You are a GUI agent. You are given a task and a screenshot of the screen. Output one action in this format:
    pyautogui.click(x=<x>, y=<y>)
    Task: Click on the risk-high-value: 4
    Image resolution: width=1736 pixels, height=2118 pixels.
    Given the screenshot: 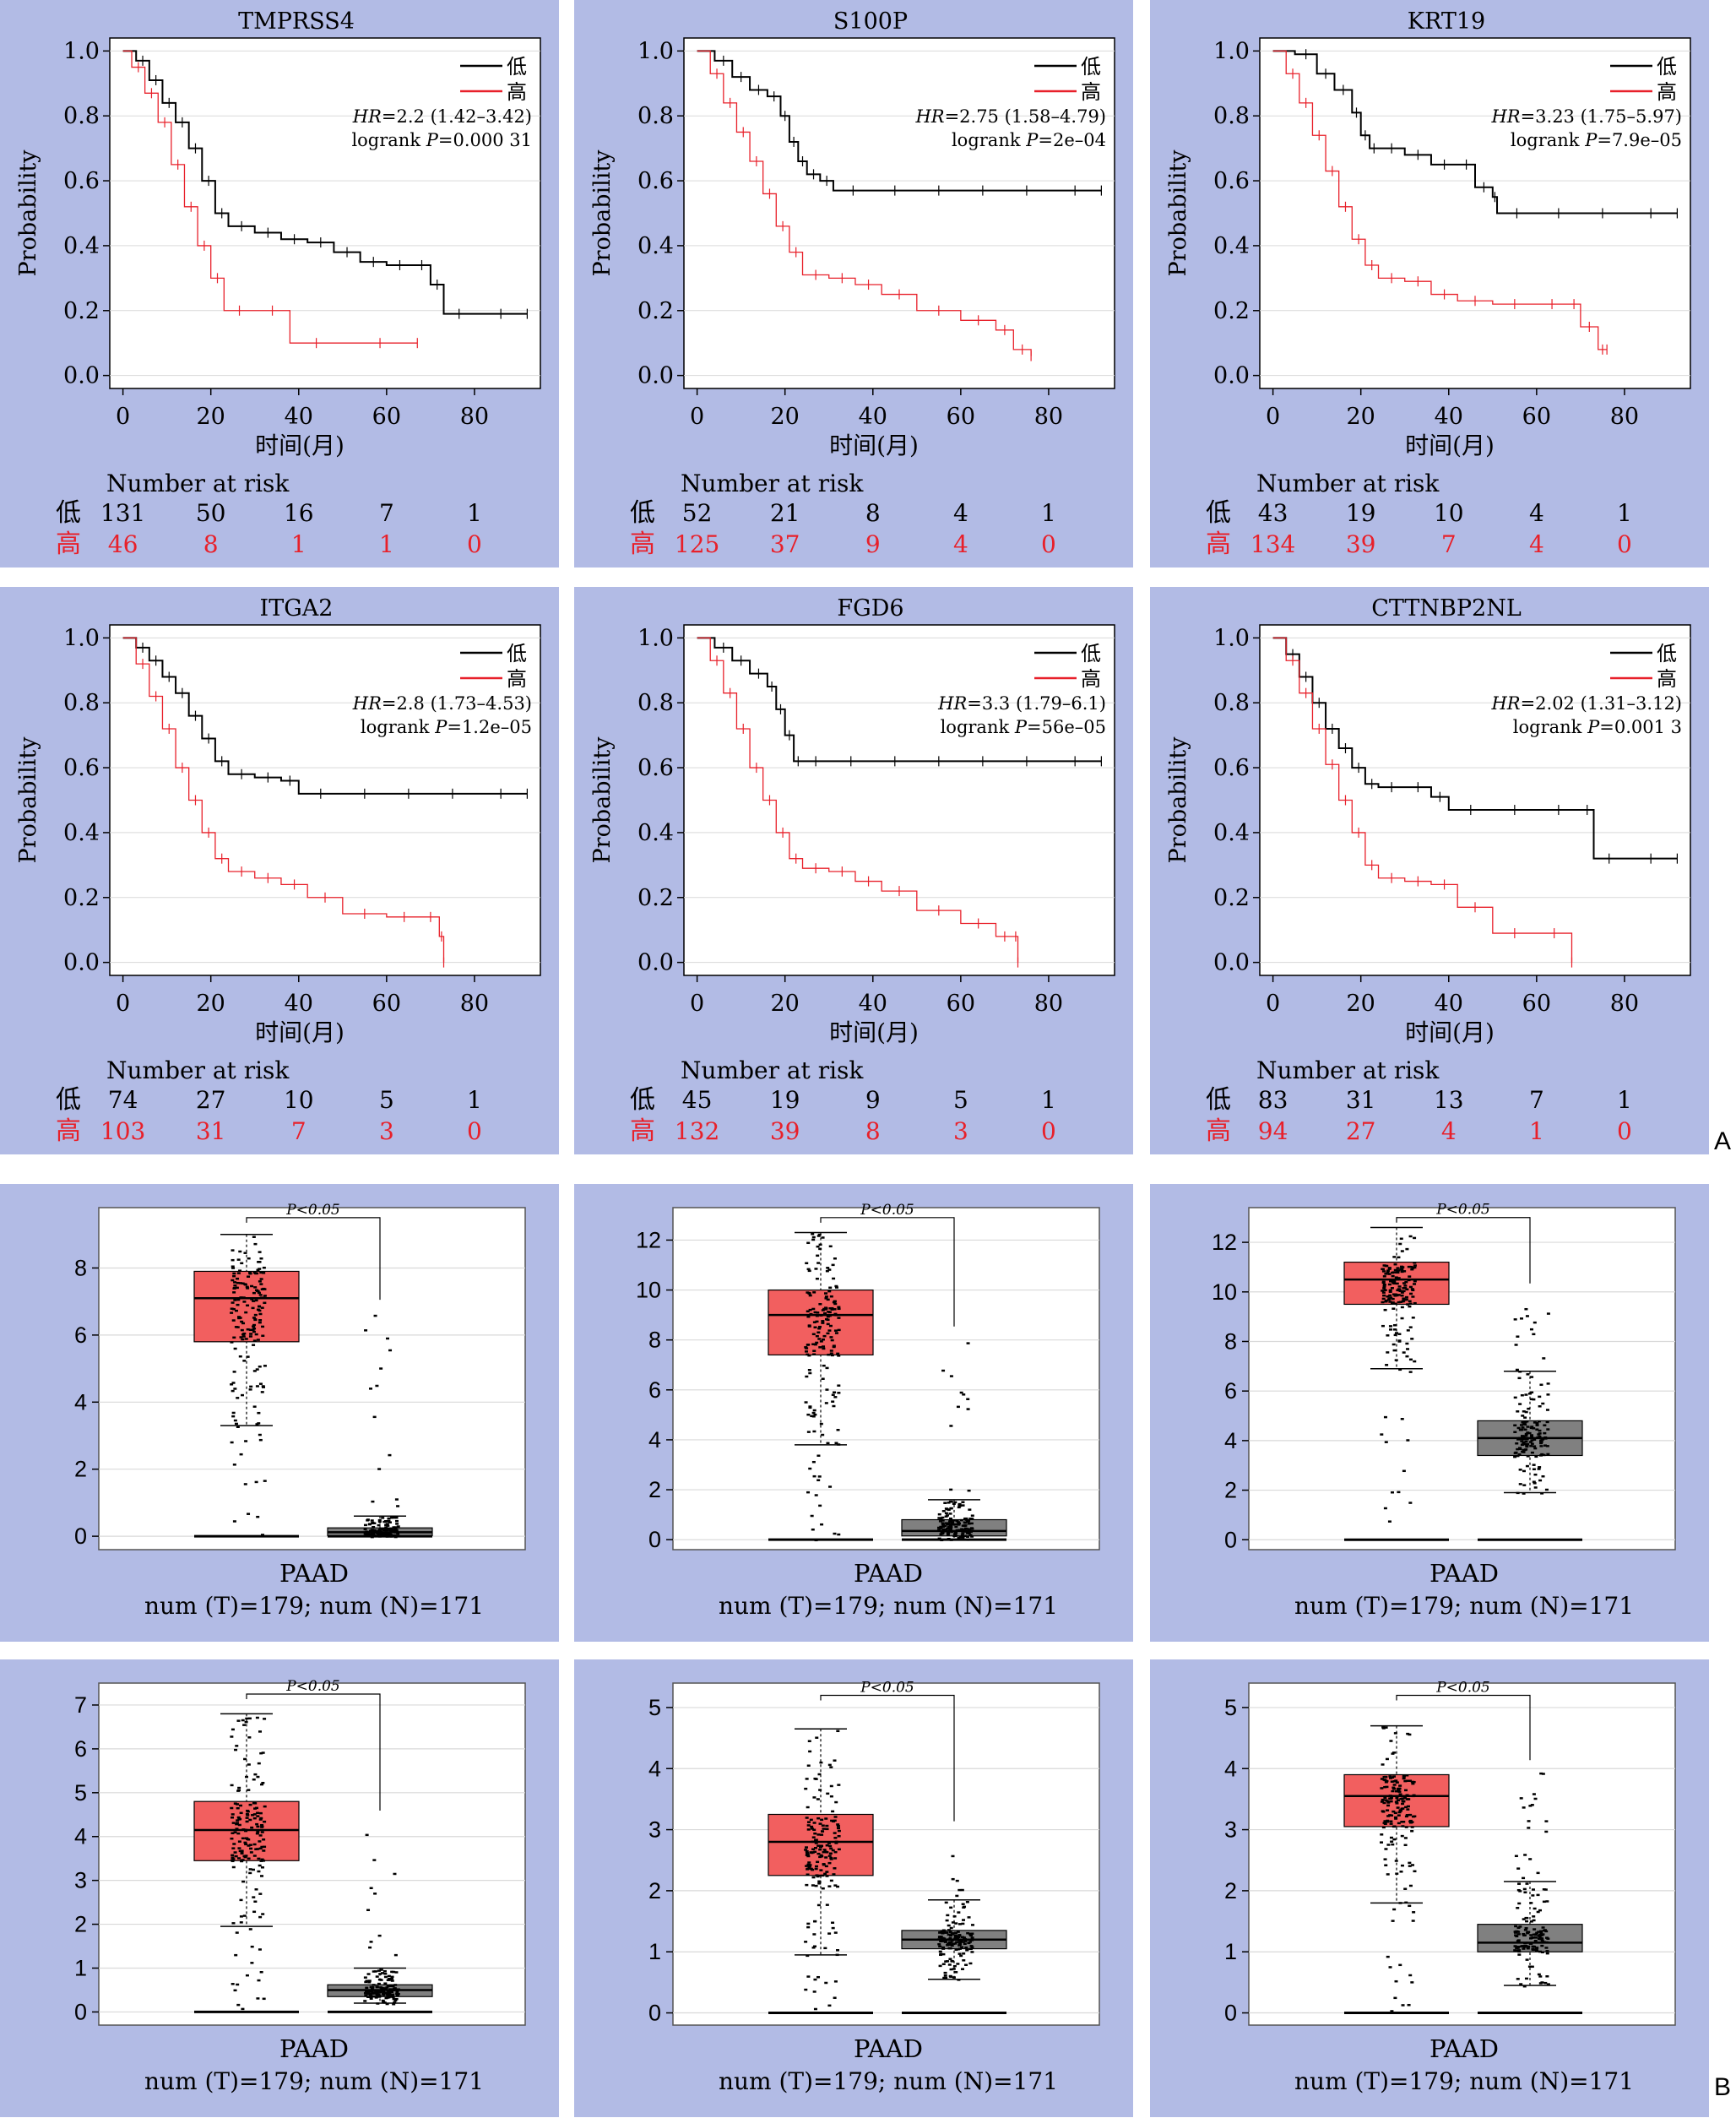 What is the action you would take?
    pyautogui.click(x=961, y=544)
    